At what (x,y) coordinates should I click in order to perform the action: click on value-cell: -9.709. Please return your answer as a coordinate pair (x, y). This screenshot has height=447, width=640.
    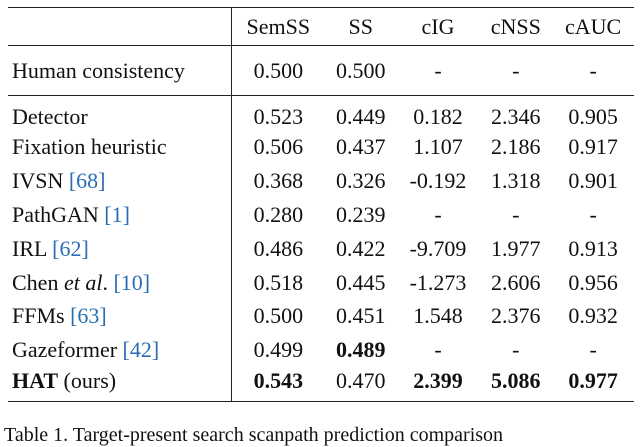
    Looking at the image, I should click on (438, 248).